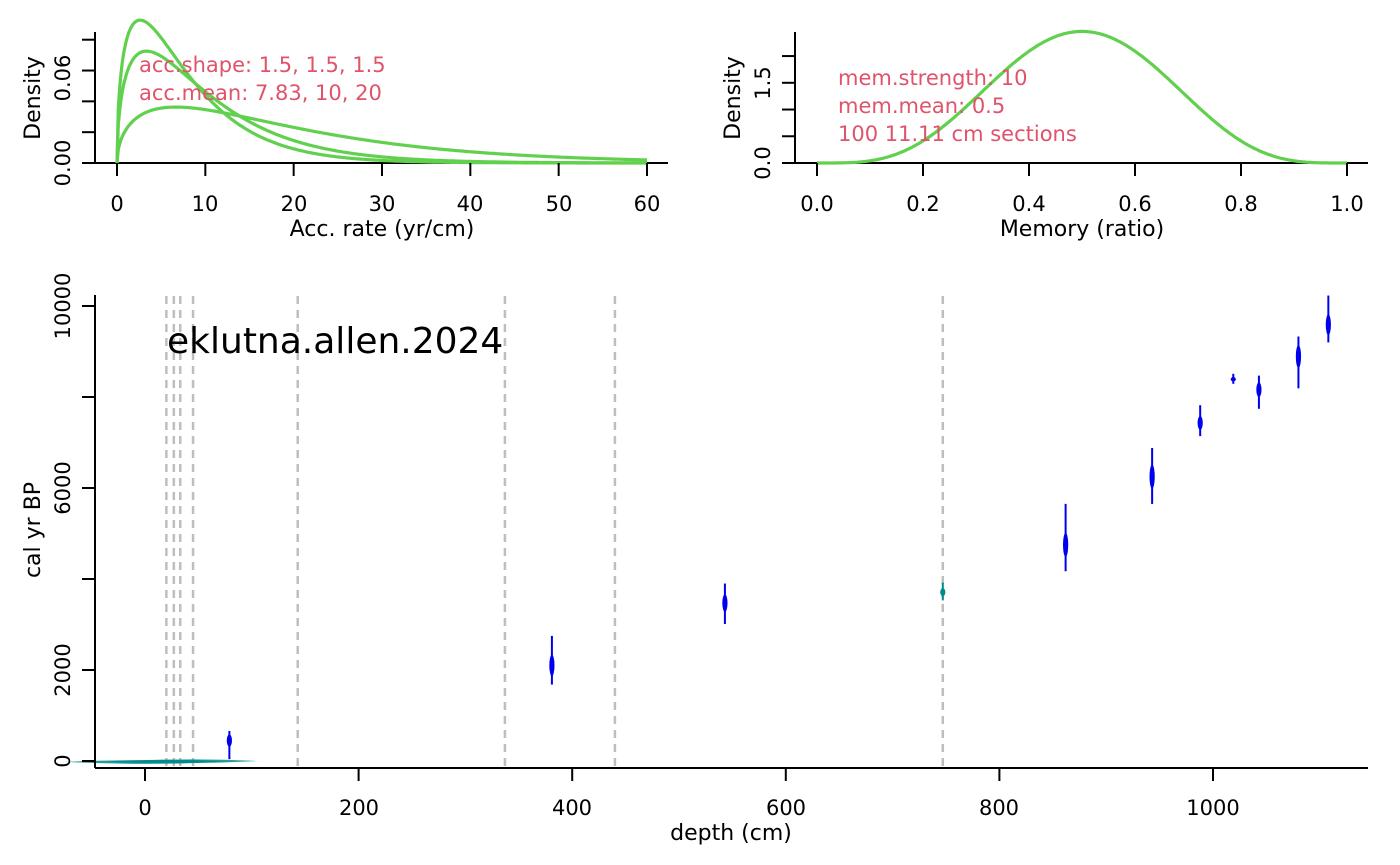  I want to click on mem-x-ticks, so click(1082, 169).